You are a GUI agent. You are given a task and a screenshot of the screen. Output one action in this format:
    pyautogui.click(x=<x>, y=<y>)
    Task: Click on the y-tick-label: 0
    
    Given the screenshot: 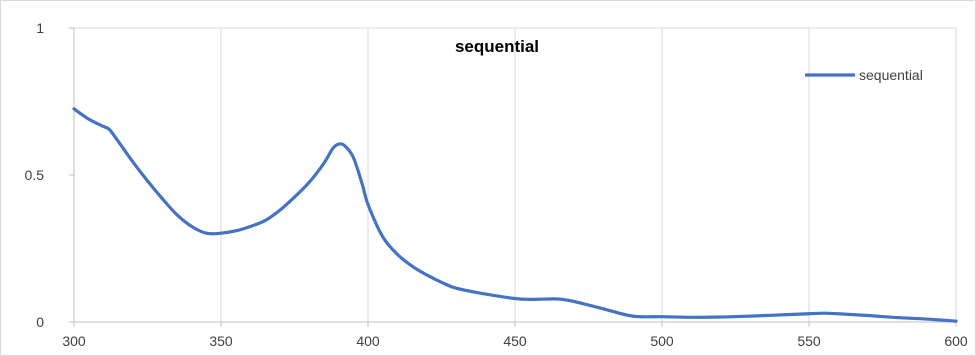 What is the action you would take?
    pyautogui.click(x=40, y=322)
    